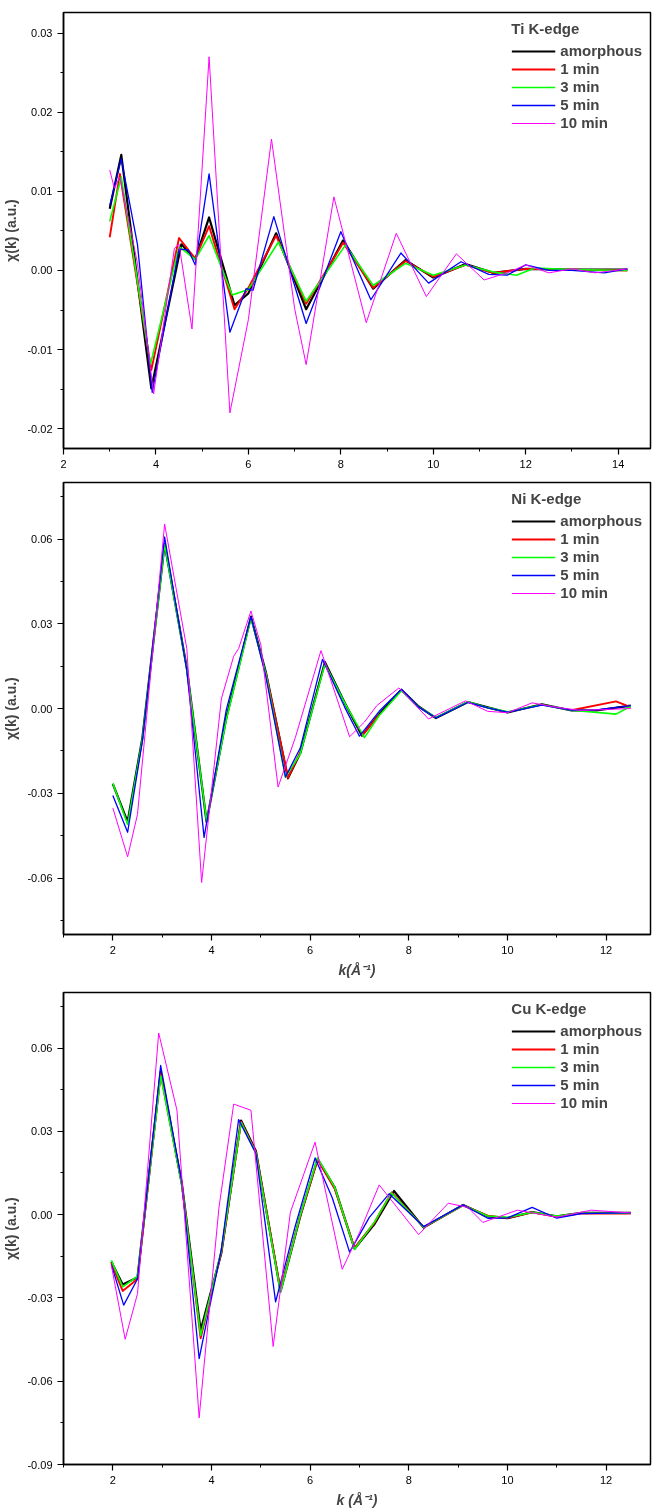 The image size is (654, 1510). What do you see at coordinates (357, 1499) in the screenshot?
I see `x-axis-title: k (Å⁻¹)` at bounding box center [357, 1499].